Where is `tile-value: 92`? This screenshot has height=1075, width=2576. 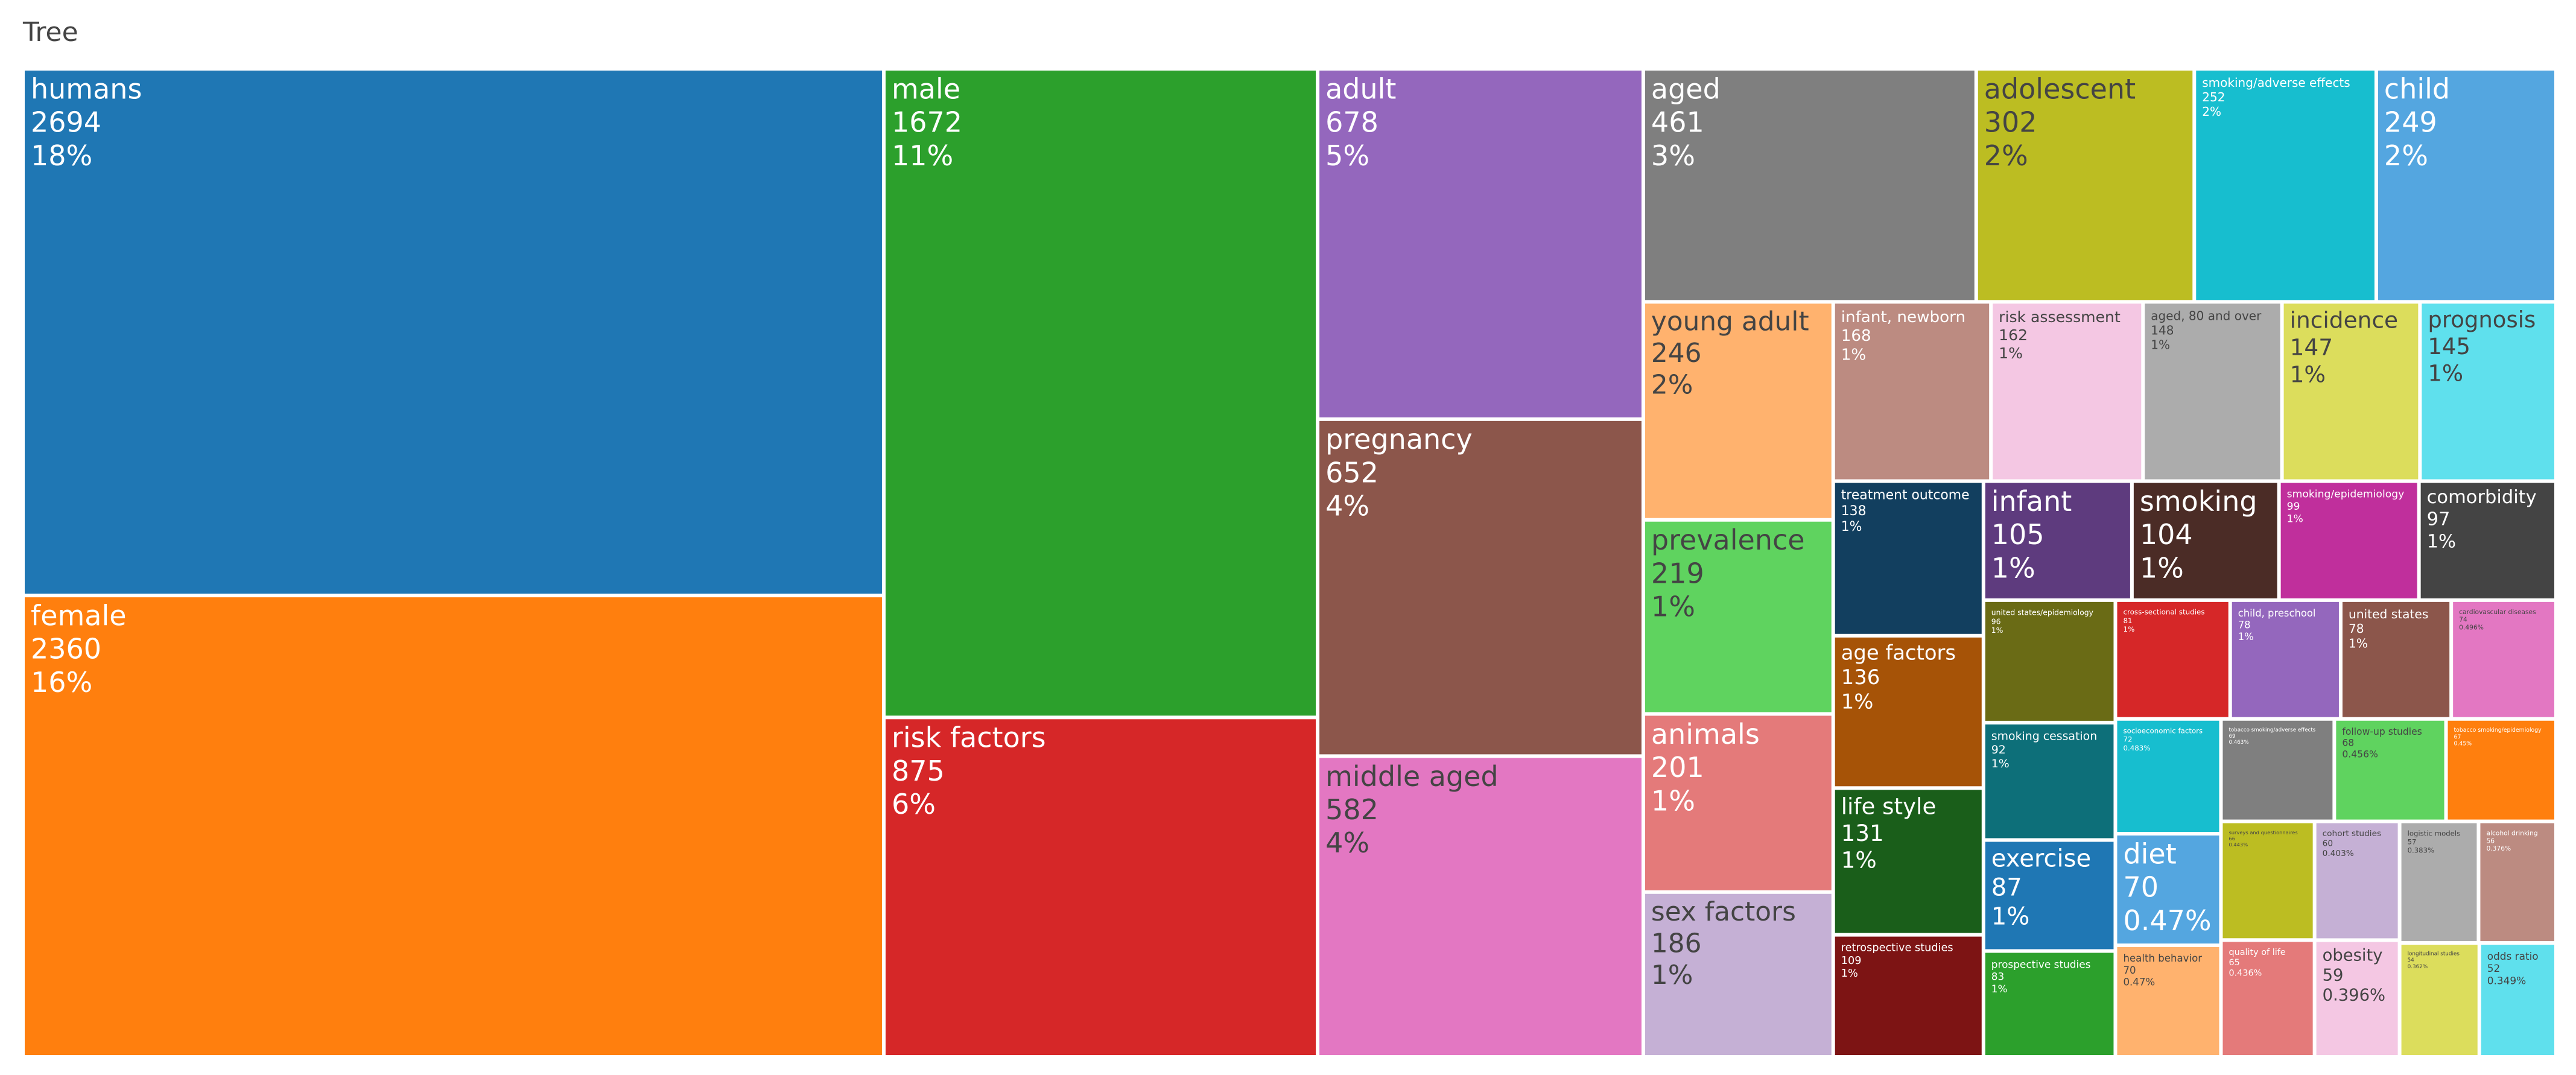 tile-value: 92 is located at coordinates (1999, 749).